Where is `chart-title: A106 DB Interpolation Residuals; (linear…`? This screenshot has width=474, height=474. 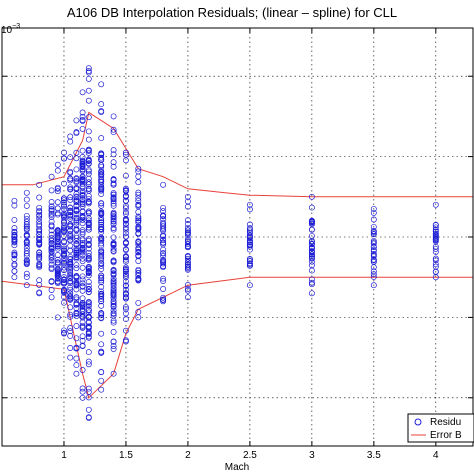 chart-title: A106 DB Interpolation Residuals; (linear… is located at coordinates (232, 12).